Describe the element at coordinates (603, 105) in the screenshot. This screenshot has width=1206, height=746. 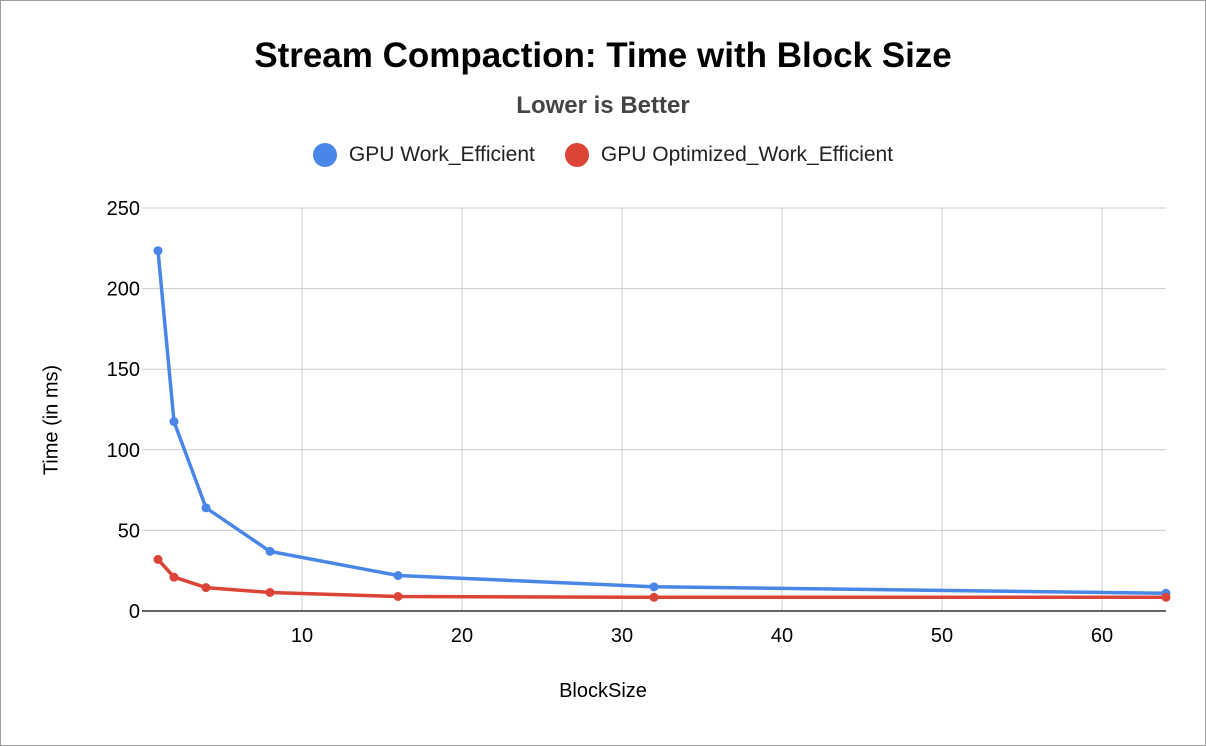
I see `chart-subtitle: Lower is Better` at that location.